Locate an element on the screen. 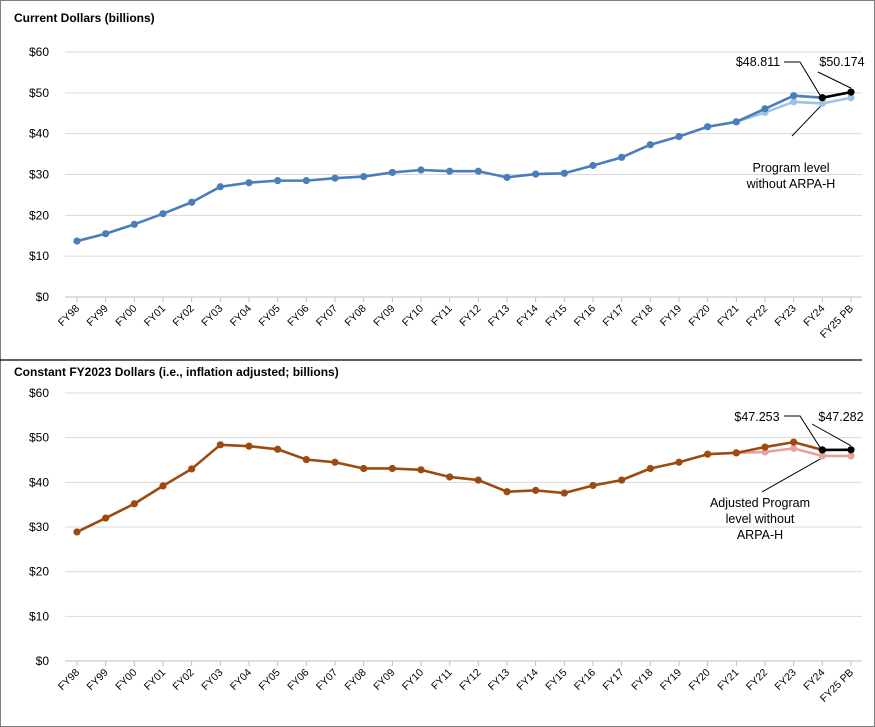 The width and height of the screenshot is (875, 727). x-tick-label: FY02 is located at coordinates (184, 680).